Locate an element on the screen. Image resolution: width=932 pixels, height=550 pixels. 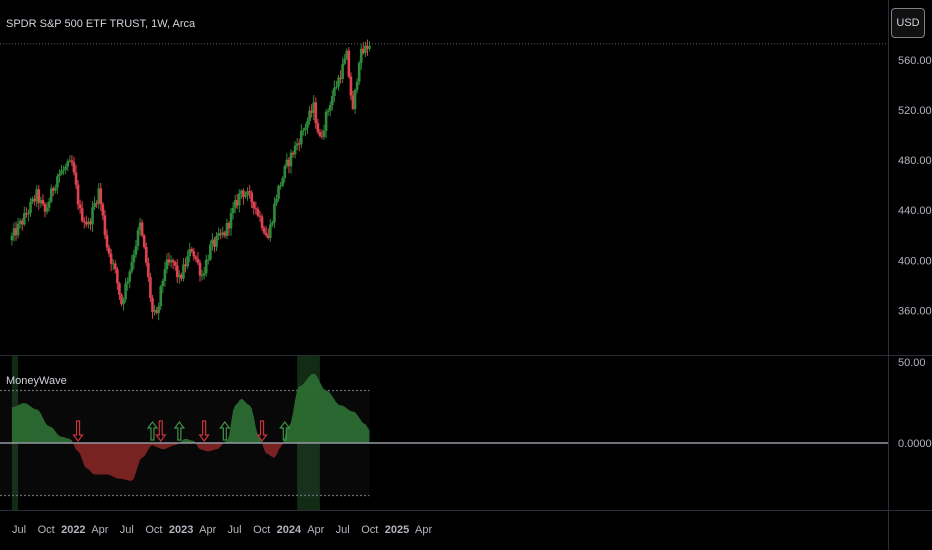
price-tick-label: 520.00 is located at coordinates (915, 111).